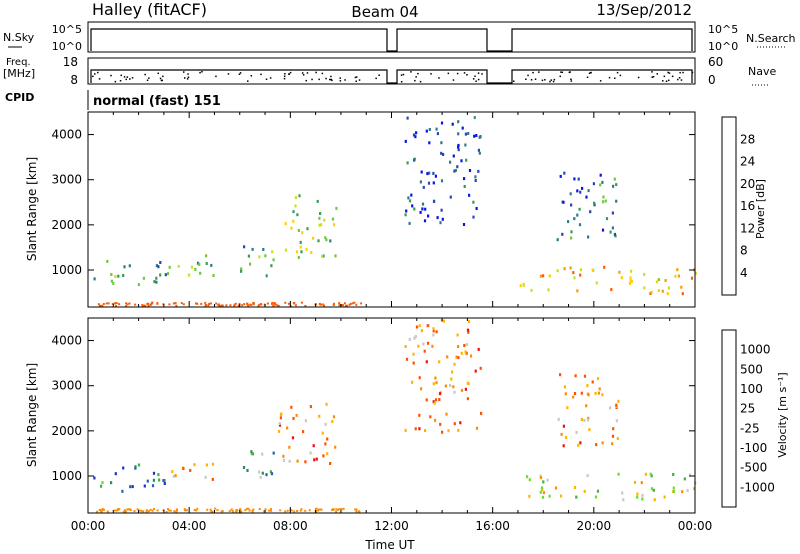 The width and height of the screenshot is (800, 554). Describe the element at coordinates (66, 180) in the screenshot. I see `y-tick-label: 3000` at that location.